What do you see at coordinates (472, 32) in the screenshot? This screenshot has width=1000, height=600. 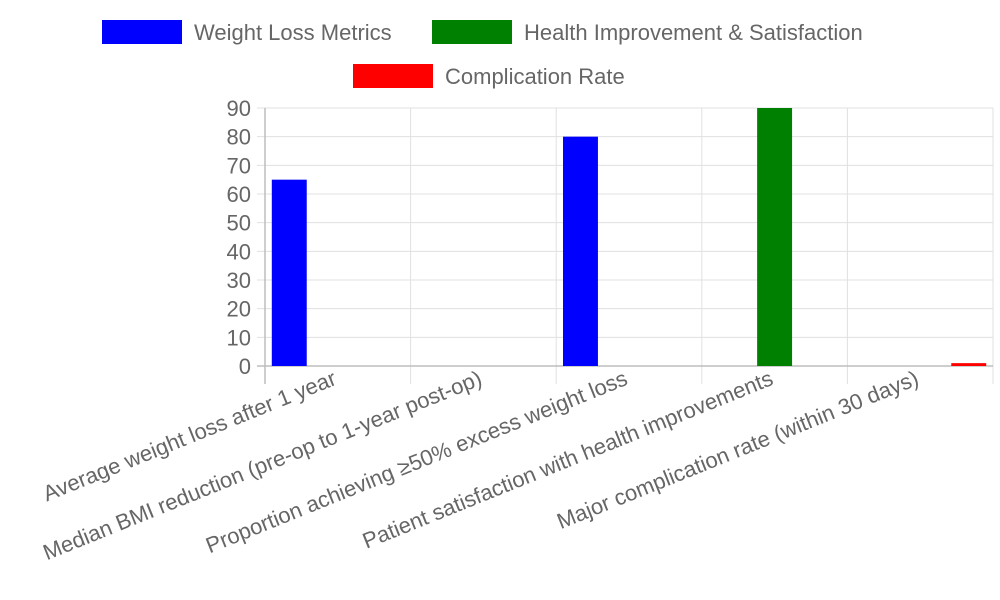 I see `legend-swatch-health-improvement` at bounding box center [472, 32].